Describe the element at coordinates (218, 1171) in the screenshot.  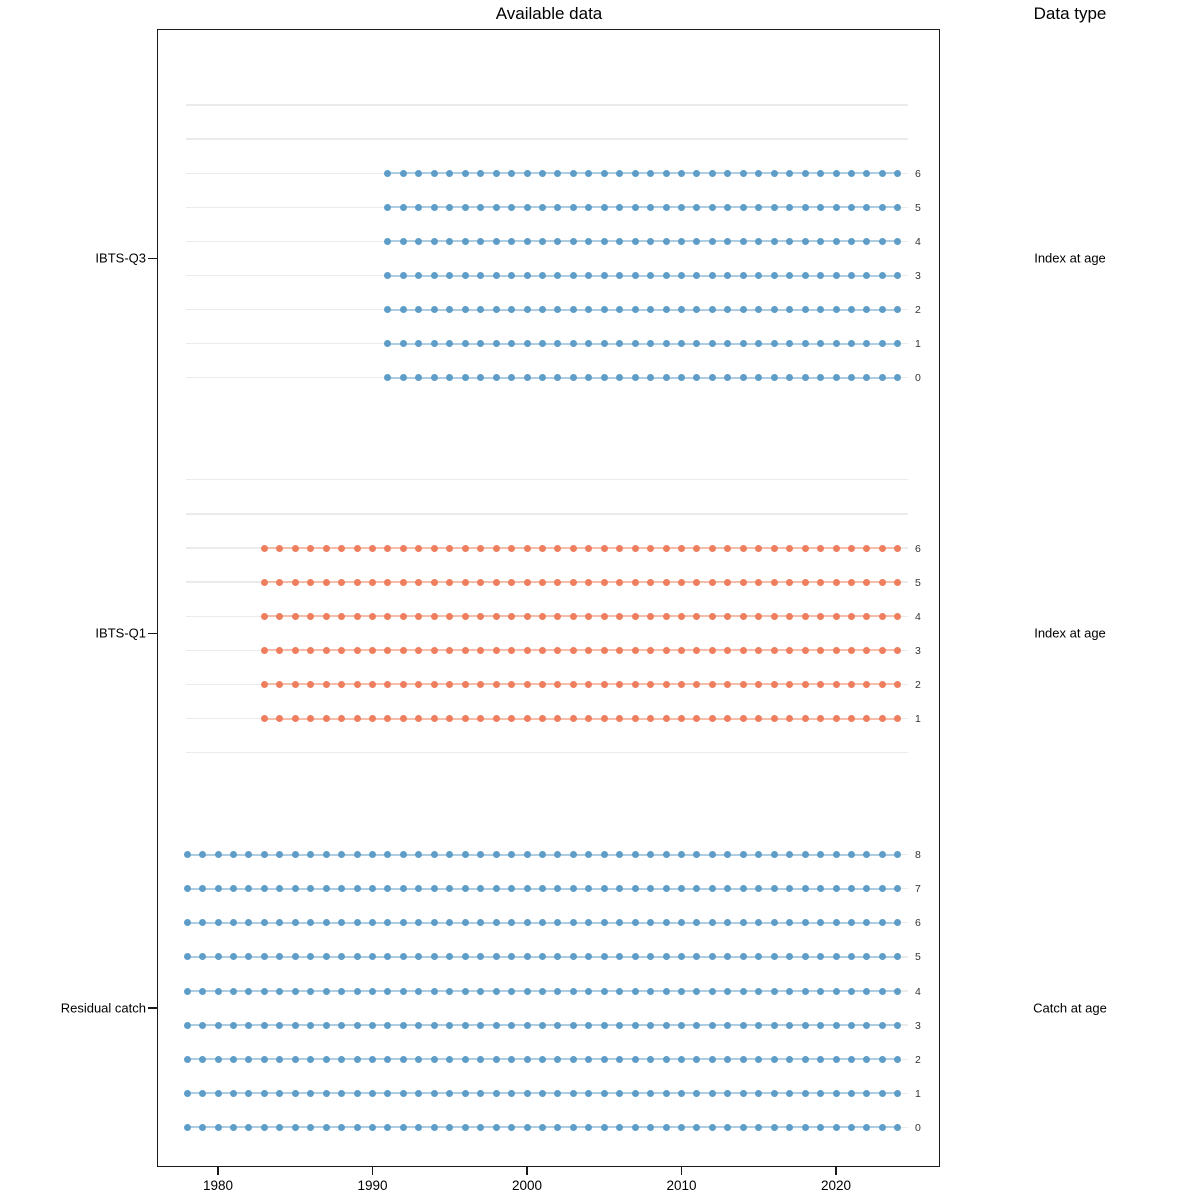
I see `x-axis-tick` at that location.